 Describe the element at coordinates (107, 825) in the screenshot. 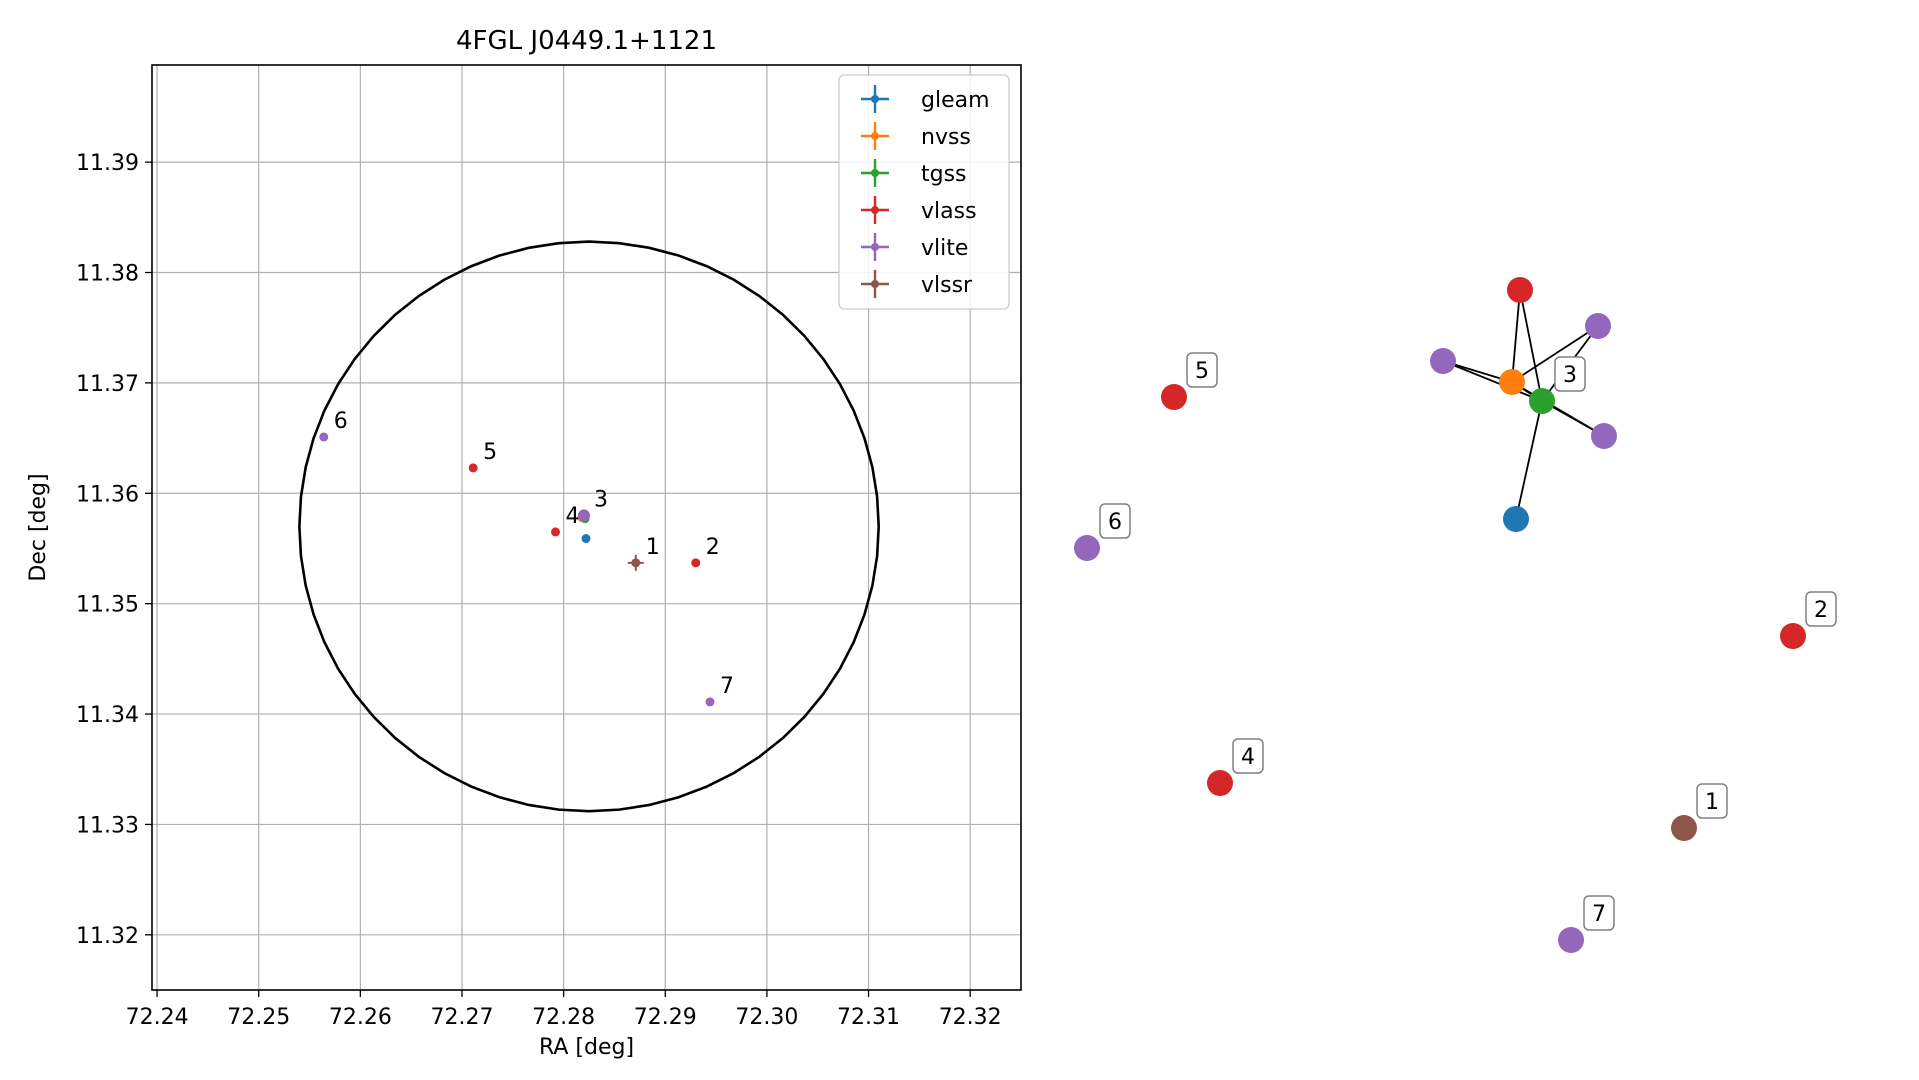

I see `y-tick-label: 11.33` at that location.